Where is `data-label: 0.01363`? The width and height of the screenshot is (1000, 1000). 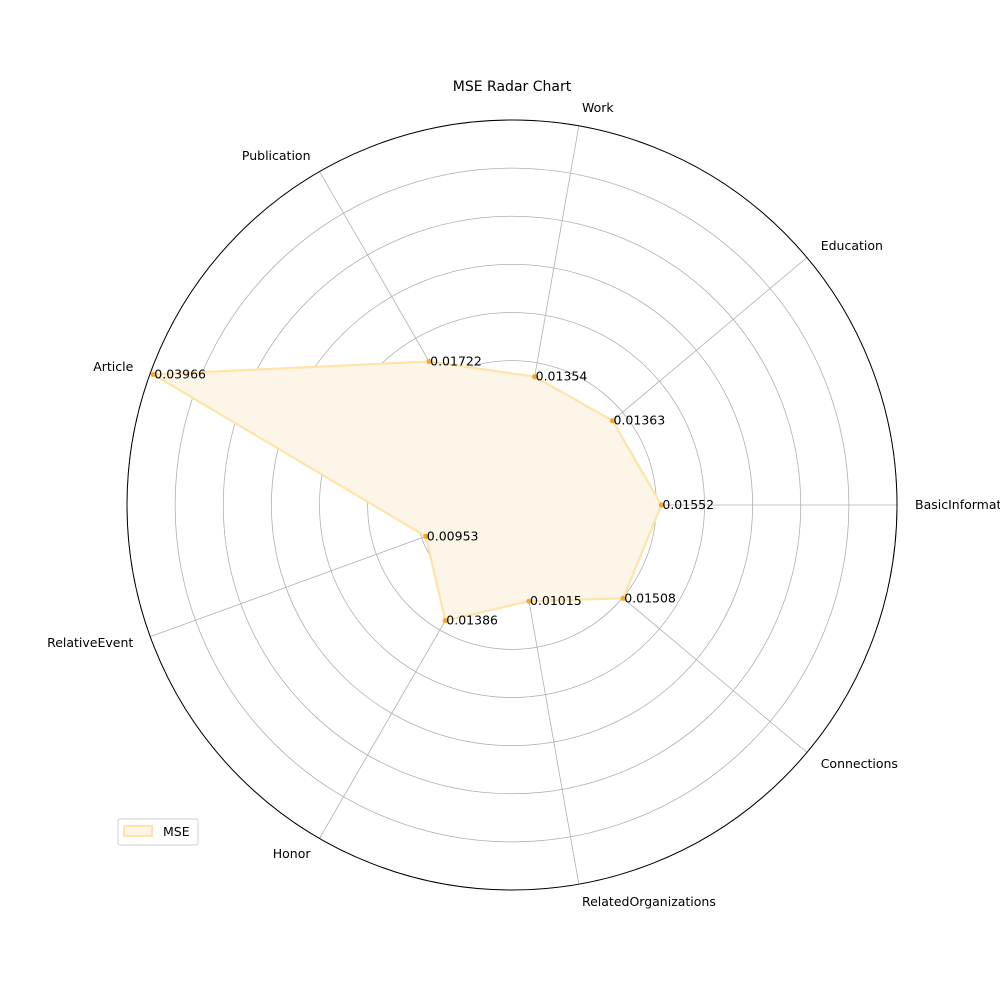
data-label: 0.01363 is located at coordinates (639, 420).